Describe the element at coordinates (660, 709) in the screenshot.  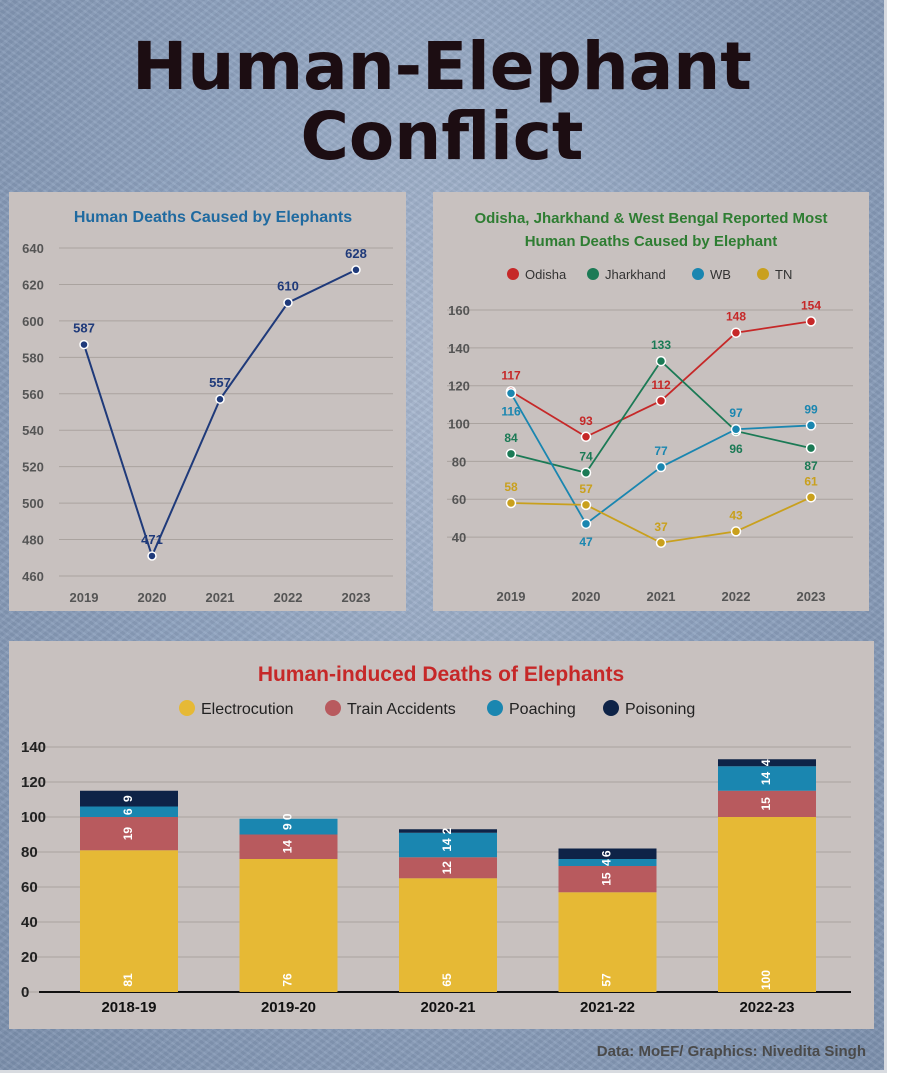
I see `legend-label: Poisoning` at that location.